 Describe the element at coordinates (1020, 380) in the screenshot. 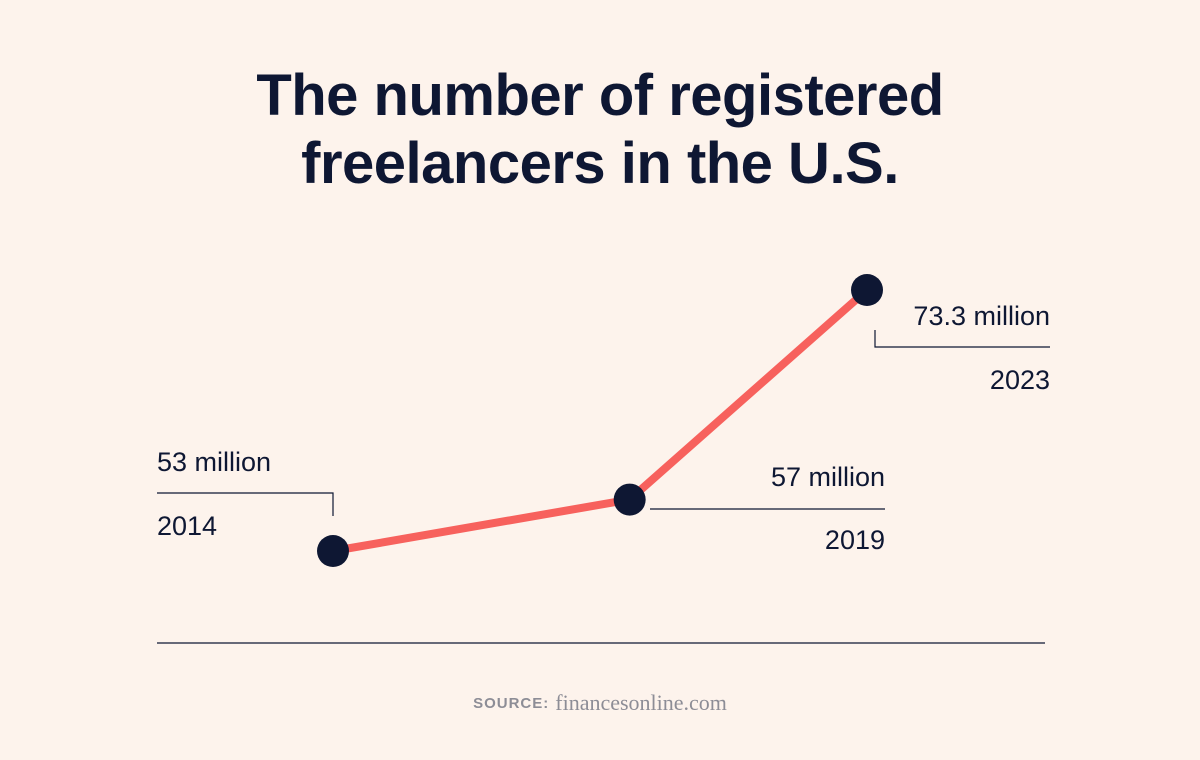

I see `x-tick-label-2023: 2023` at that location.